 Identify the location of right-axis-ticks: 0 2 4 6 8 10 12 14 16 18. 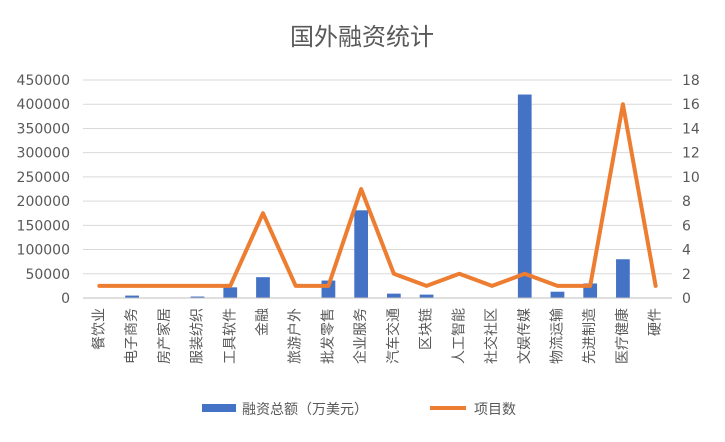
(691, 190).